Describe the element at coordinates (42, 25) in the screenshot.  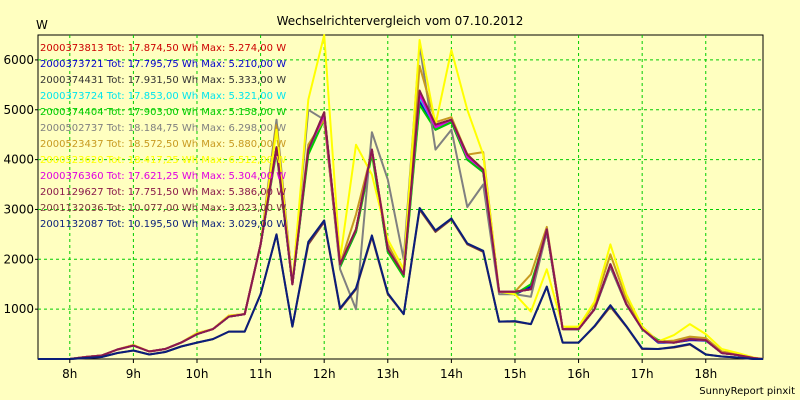
I see `y-axis-label: W` at that location.